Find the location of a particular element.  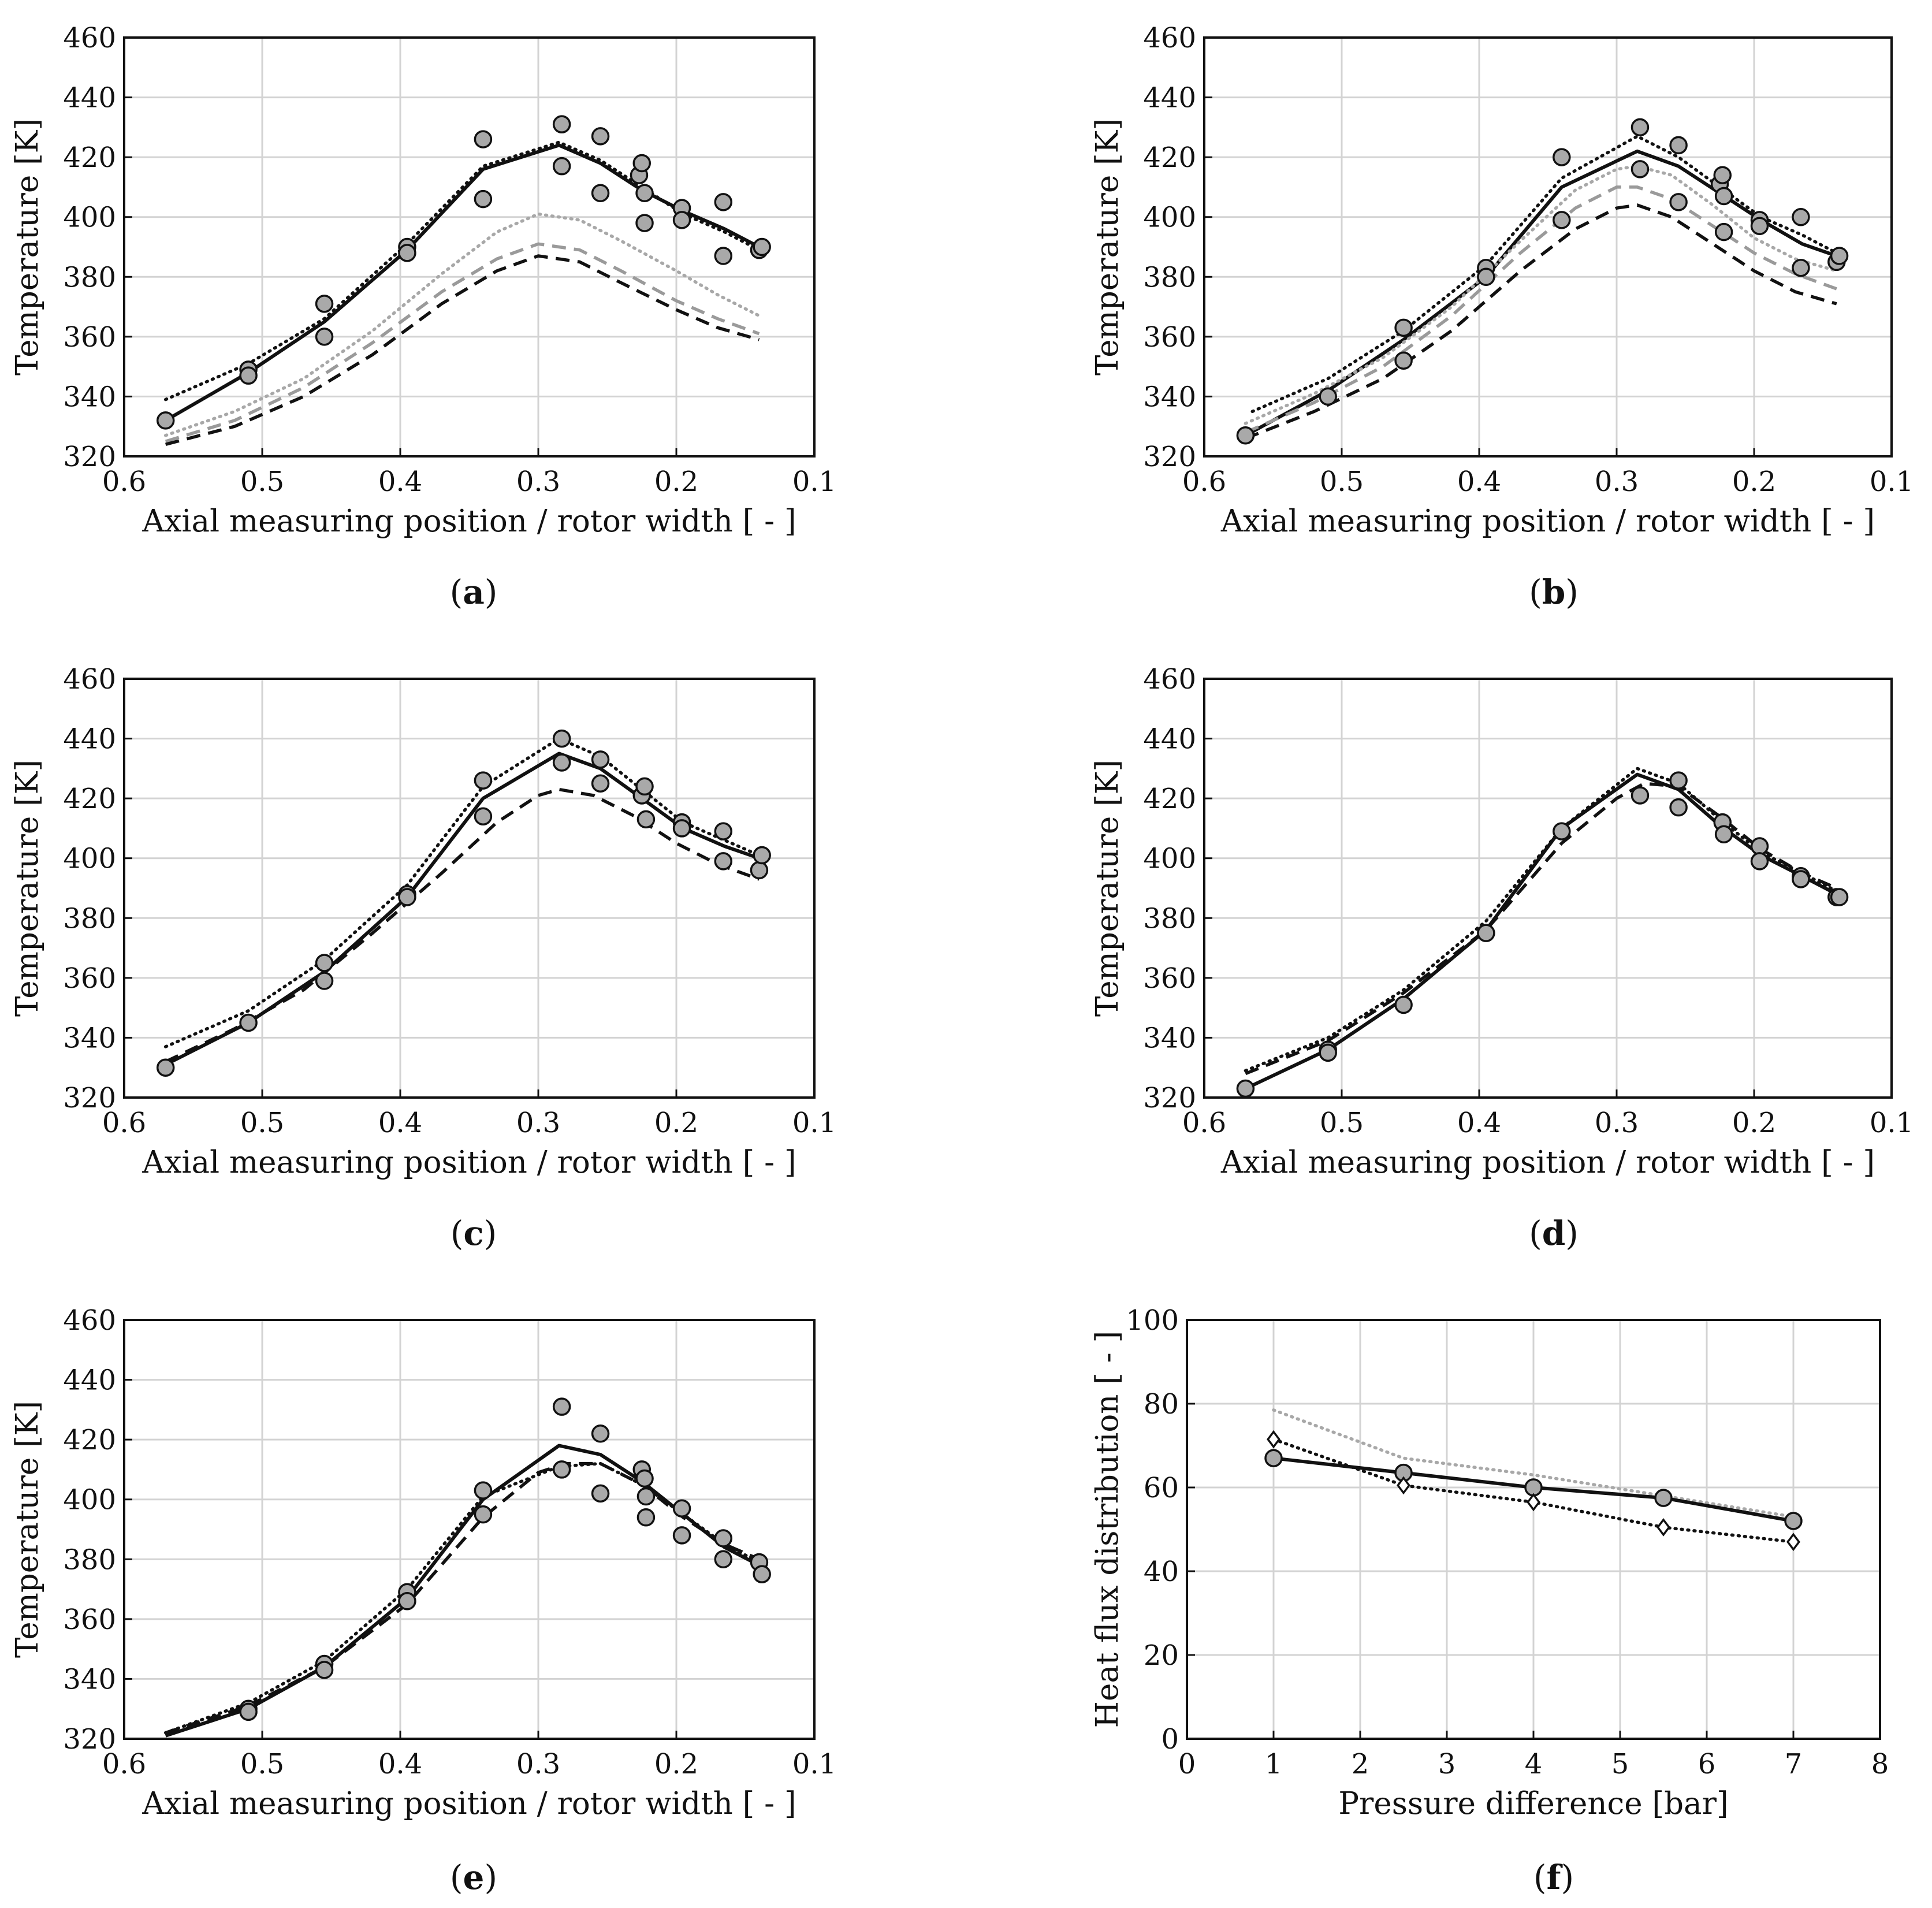

series-line-gray-dotted is located at coordinates (462, 324).